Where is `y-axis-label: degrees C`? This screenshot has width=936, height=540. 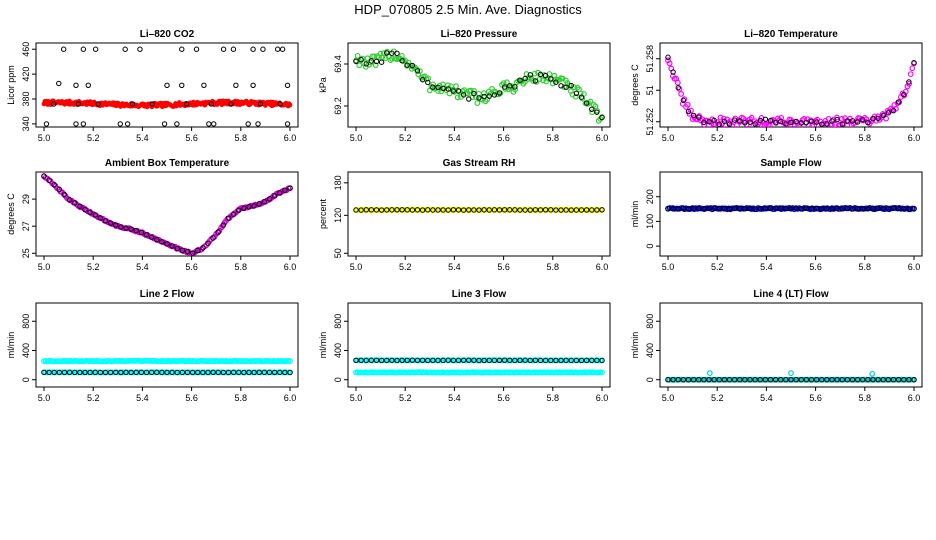
y-axis-label: degrees C is located at coordinates (11, 214).